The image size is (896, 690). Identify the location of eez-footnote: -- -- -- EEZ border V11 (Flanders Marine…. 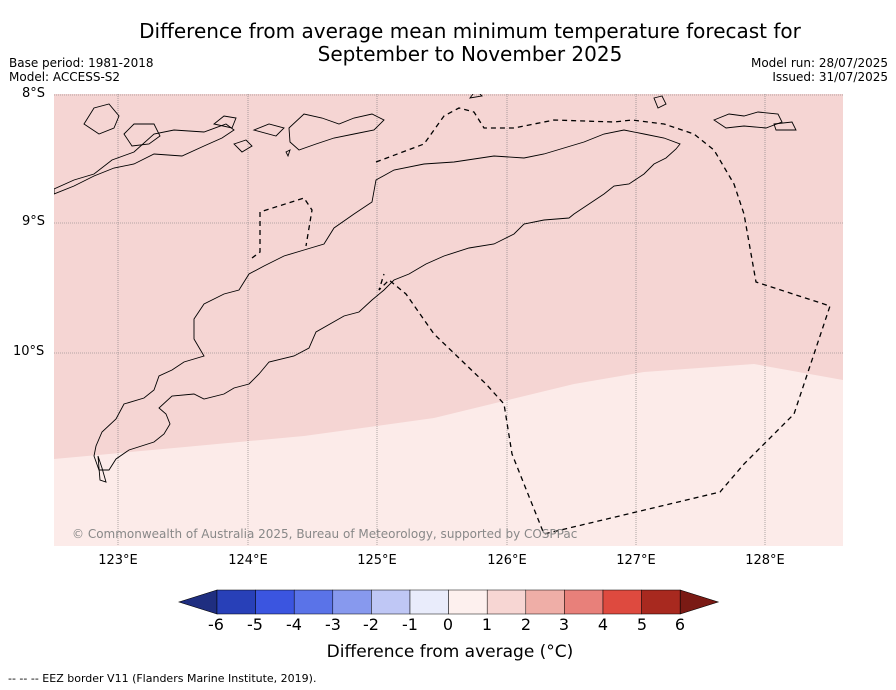
(162, 678).